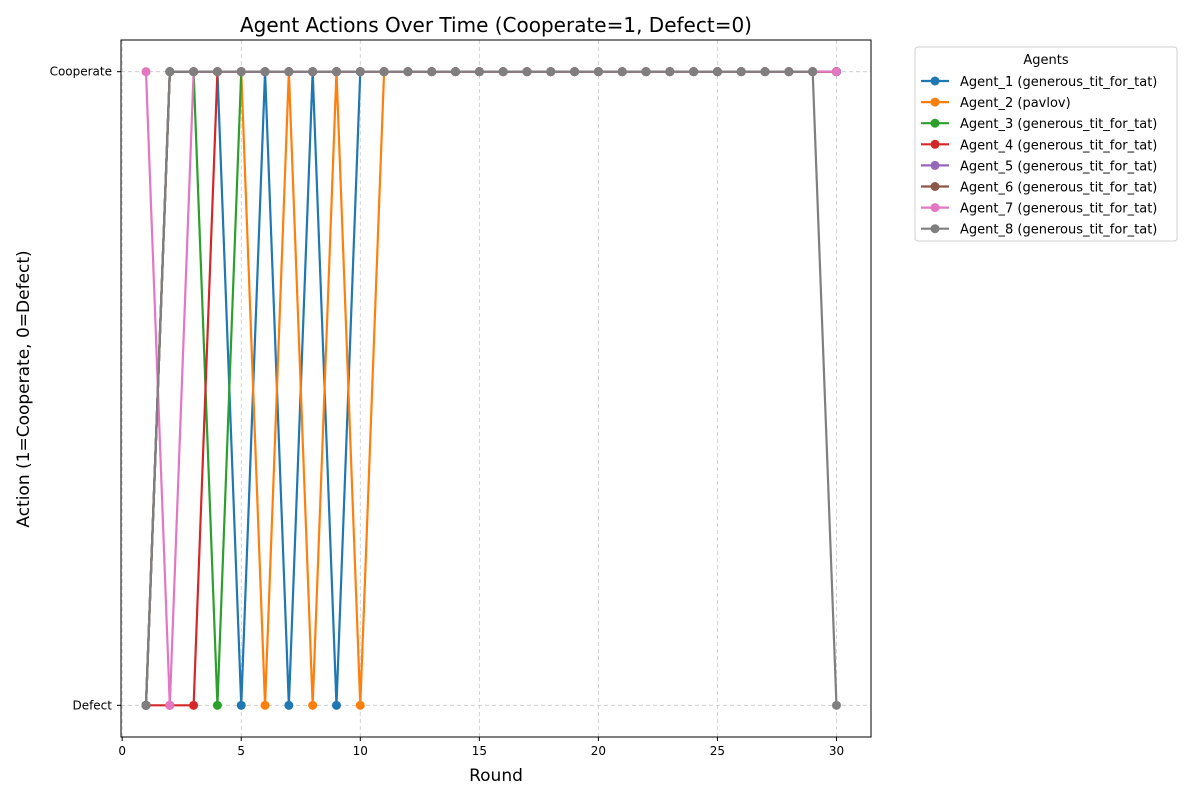  I want to click on legend-entry: Agent_5 (generous_tit_for_tat), so click(1039, 166).